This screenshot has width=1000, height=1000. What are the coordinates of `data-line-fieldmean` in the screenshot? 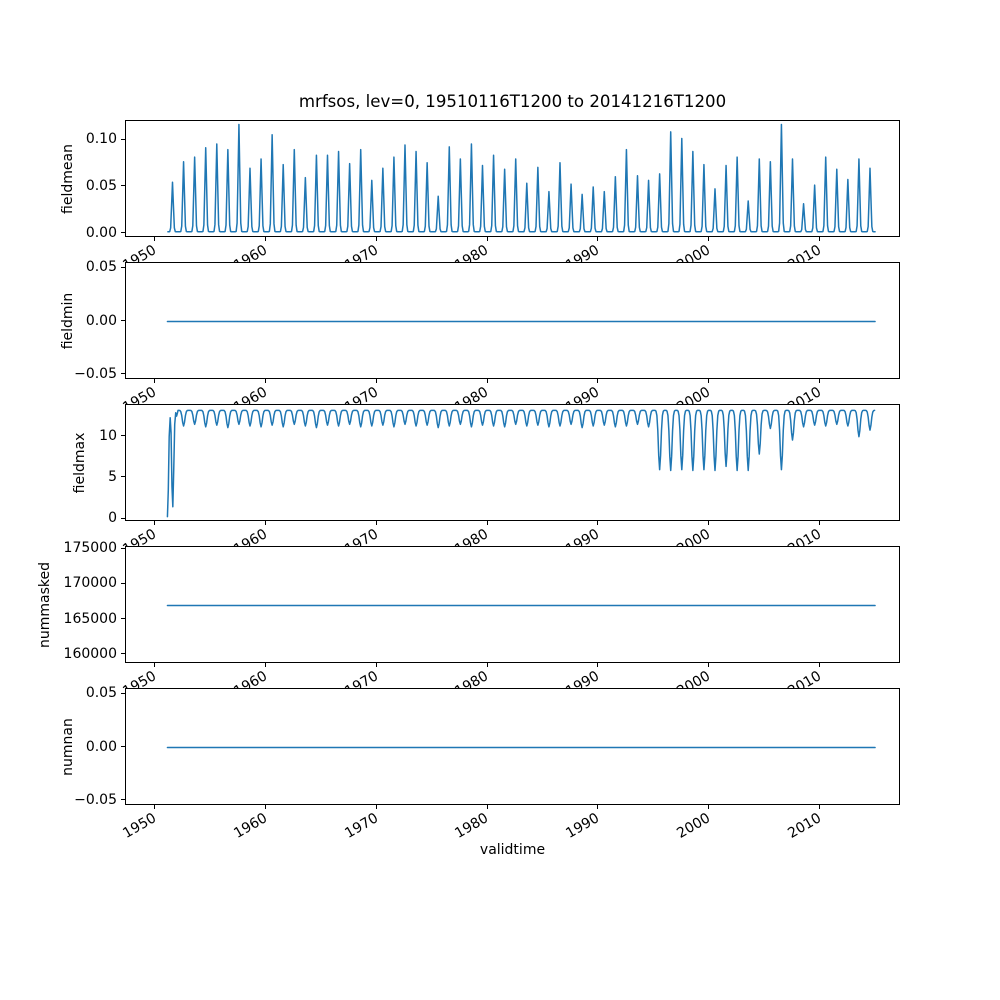 It's located at (521, 178).